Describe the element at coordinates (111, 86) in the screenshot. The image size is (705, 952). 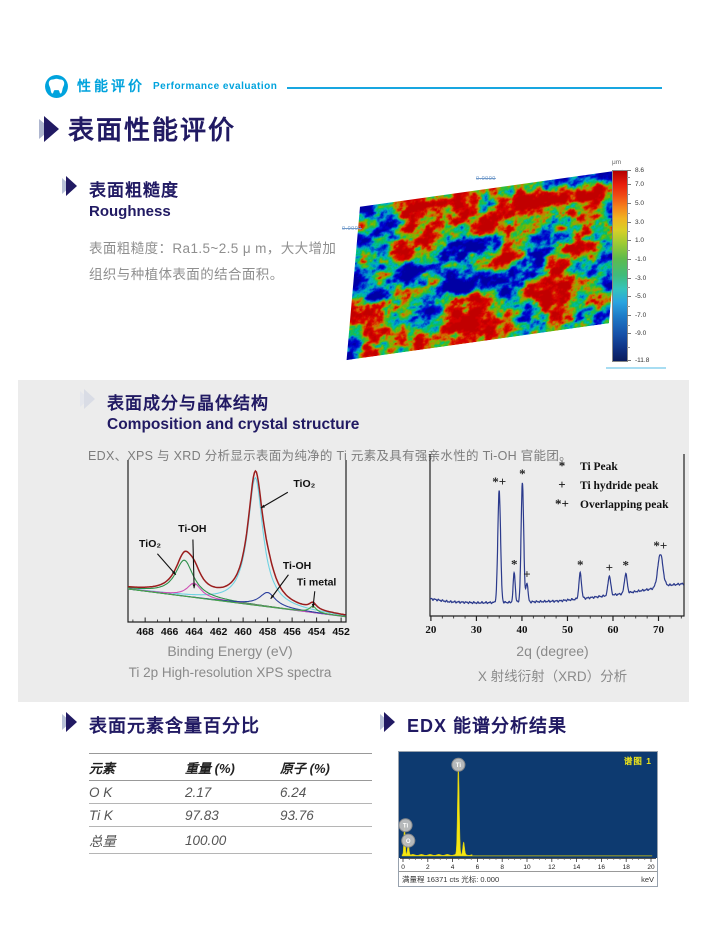
I see `header-tag-zh: 性能评价` at that location.